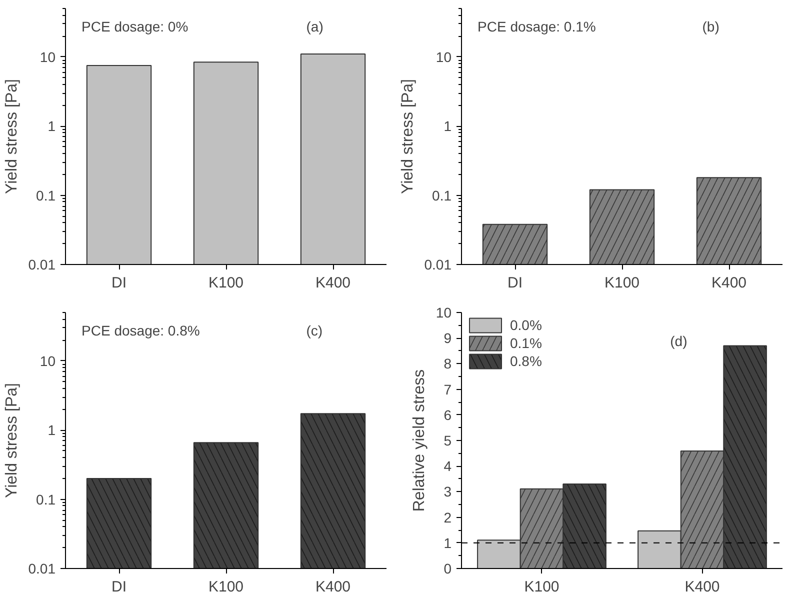 The image size is (797, 612). What do you see at coordinates (448, 389) in the screenshot?
I see `y-tick-label: 7` at bounding box center [448, 389].